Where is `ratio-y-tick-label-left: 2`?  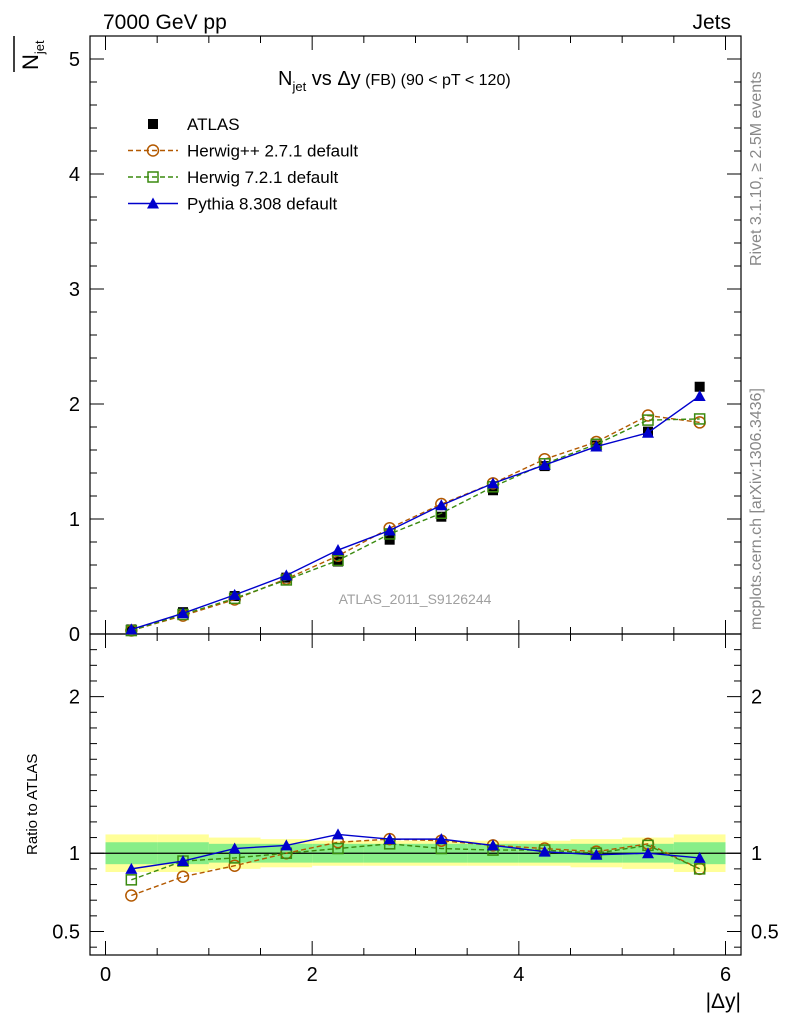 ratio-y-tick-label-left: 2 is located at coordinates (74, 698).